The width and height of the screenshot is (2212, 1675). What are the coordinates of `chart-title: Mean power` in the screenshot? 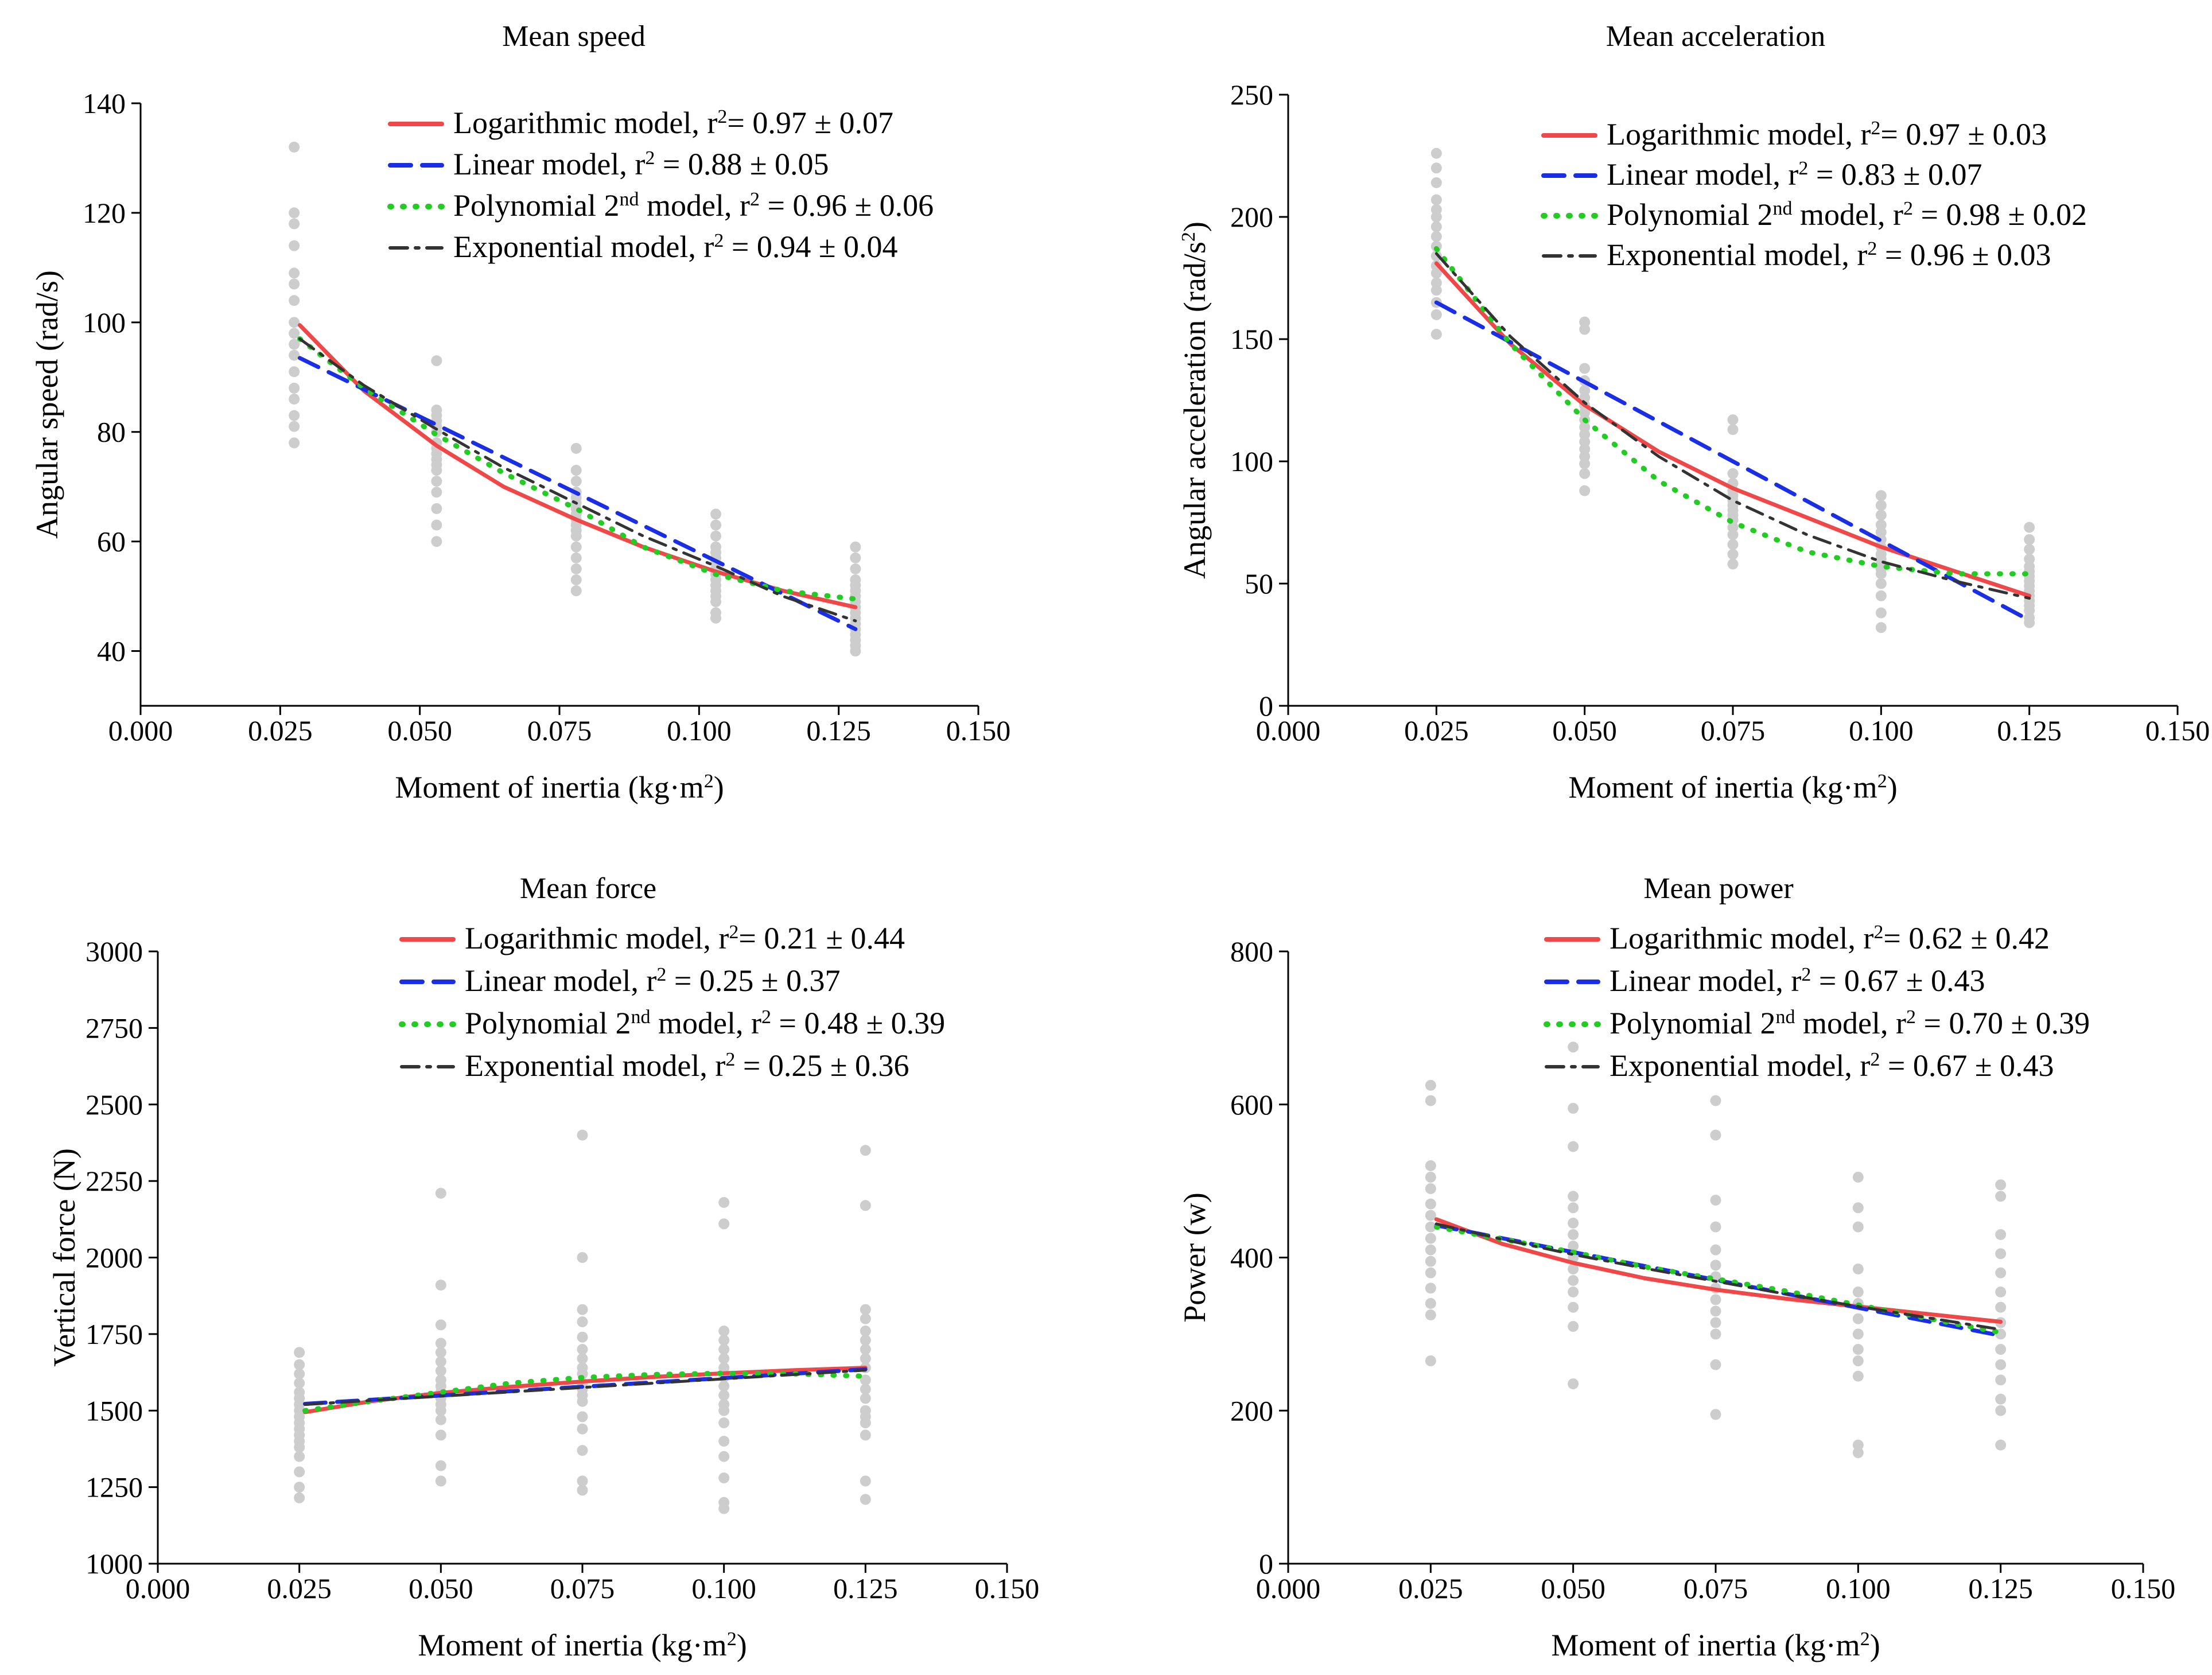 It's located at (1718, 888).